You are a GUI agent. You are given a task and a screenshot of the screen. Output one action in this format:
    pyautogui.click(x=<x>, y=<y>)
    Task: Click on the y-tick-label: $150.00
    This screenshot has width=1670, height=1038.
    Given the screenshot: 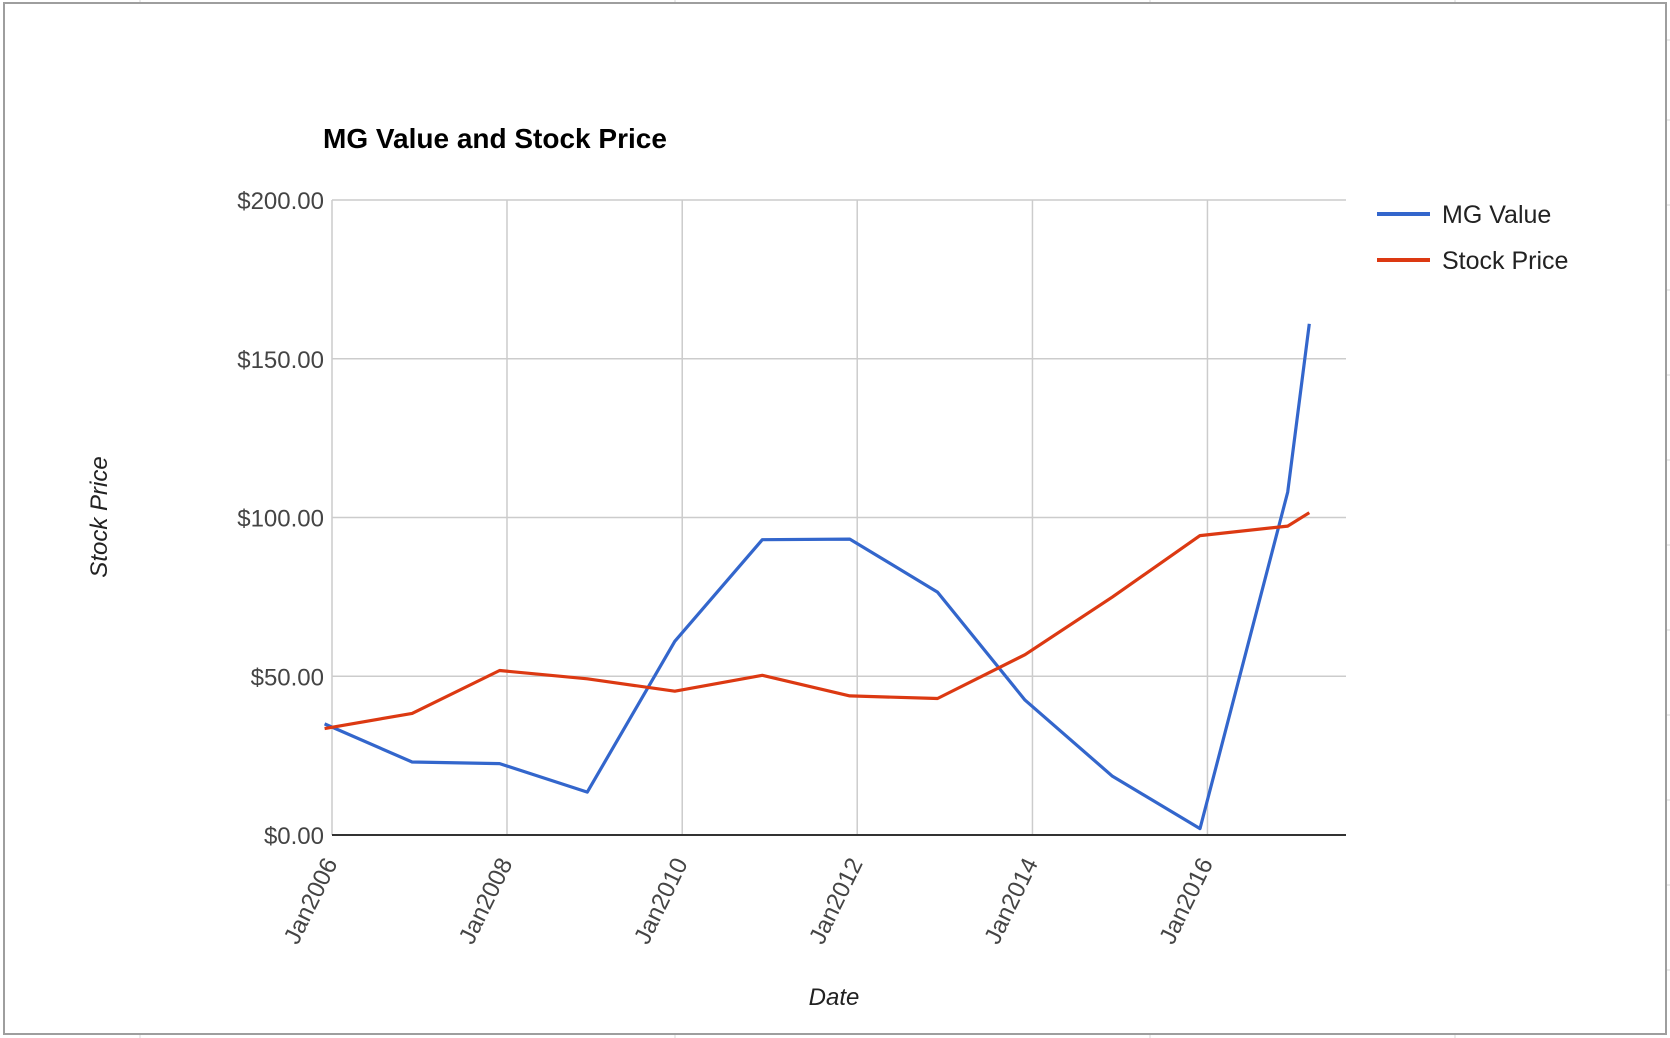 What is the action you would take?
    pyautogui.click(x=280, y=360)
    